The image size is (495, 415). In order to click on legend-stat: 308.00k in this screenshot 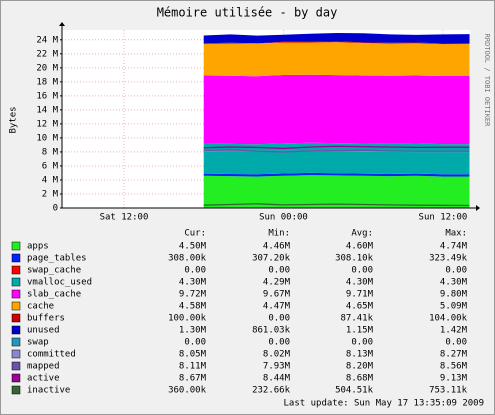, I will do `click(187, 259)`.